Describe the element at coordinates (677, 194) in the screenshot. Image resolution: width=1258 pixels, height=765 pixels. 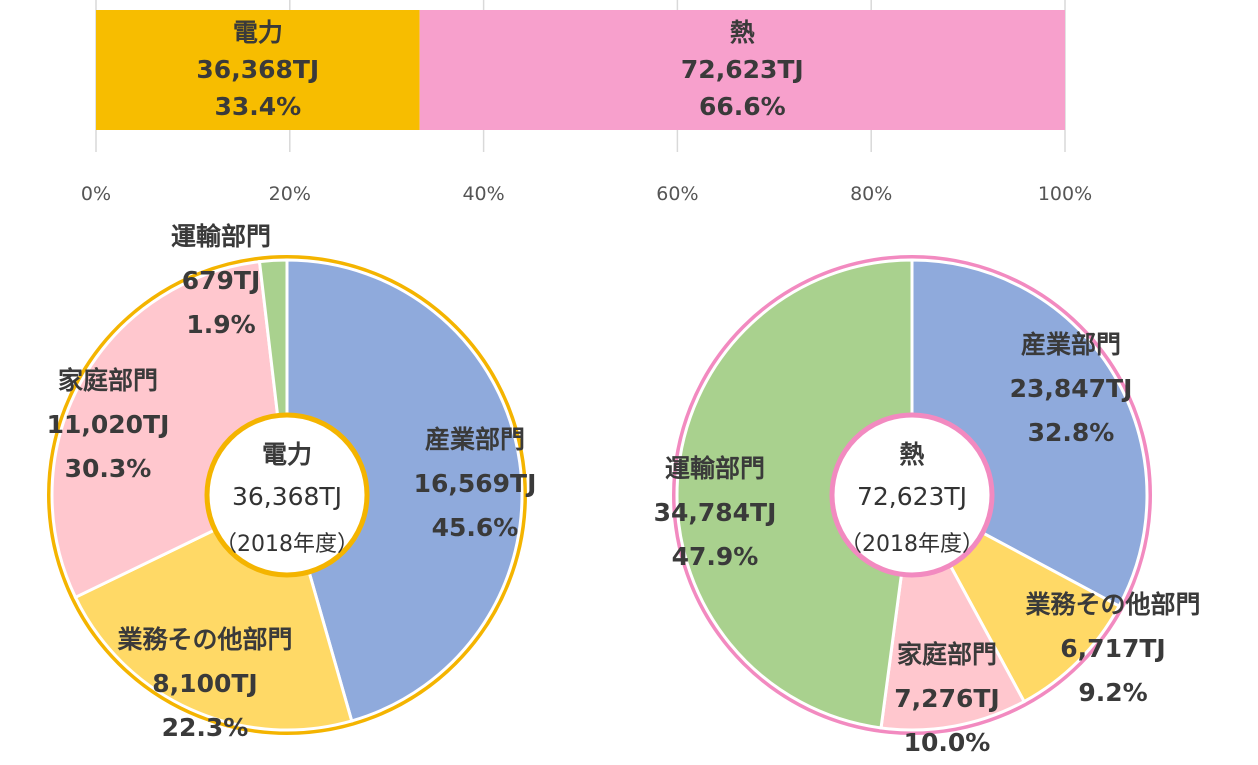
I see `x-tick-label: 60%` at that location.